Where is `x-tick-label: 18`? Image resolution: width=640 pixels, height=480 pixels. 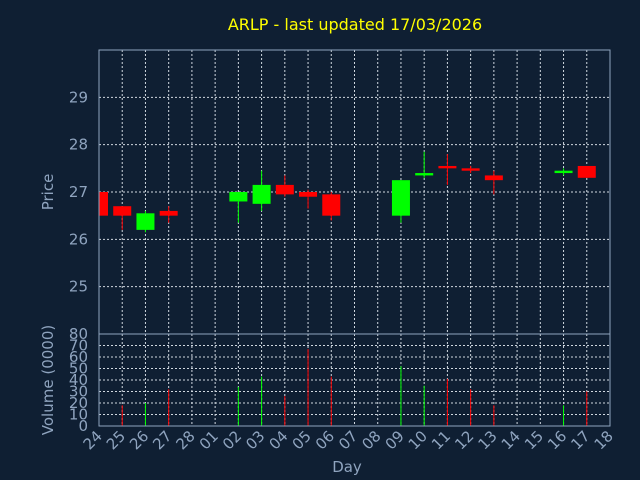
x-tick-label: 18 is located at coordinates (604, 440).